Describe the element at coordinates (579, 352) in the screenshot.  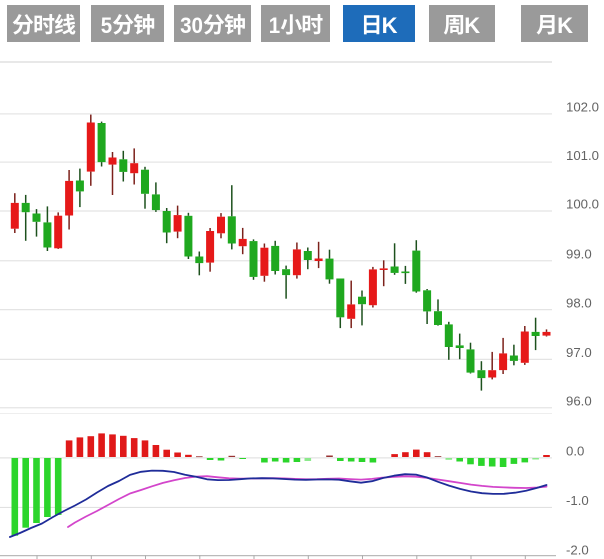
I see `svg-text: 97.0` at that location.